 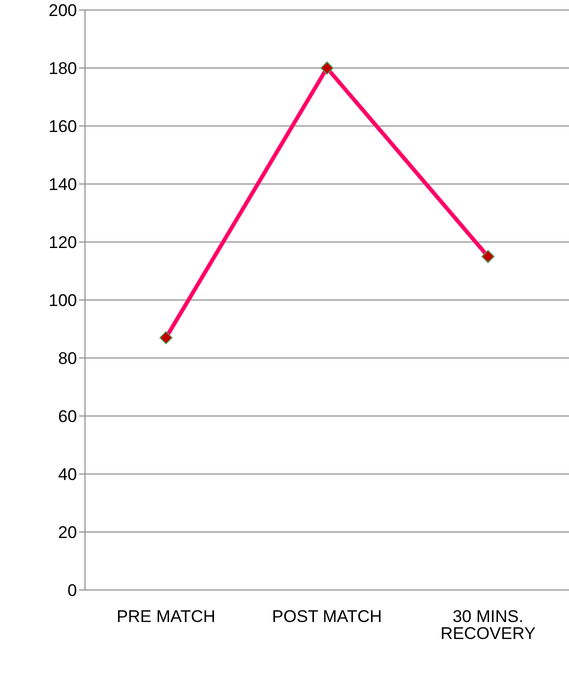 I want to click on y-tick-label: 180, so click(x=62, y=68).